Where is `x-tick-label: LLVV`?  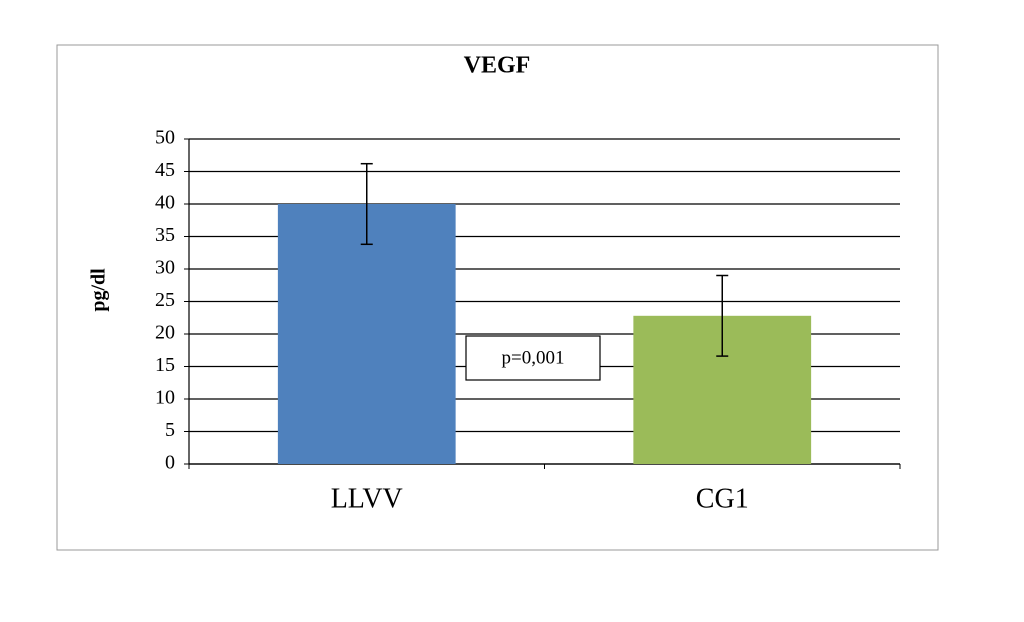
x-tick-label: LLVV is located at coordinates (367, 498).